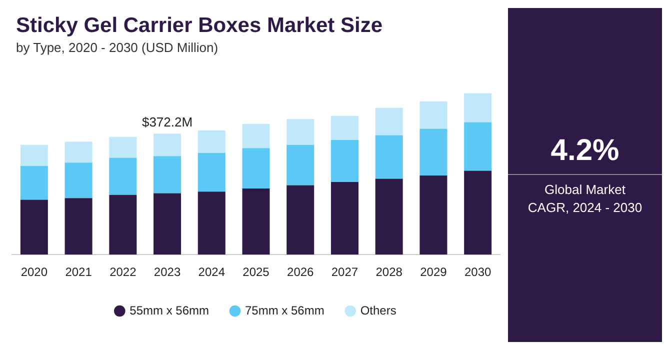 The height and width of the screenshot is (350, 670). What do you see at coordinates (389, 272) in the screenshot?
I see `x-tick-label: 2028` at bounding box center [389, 272].